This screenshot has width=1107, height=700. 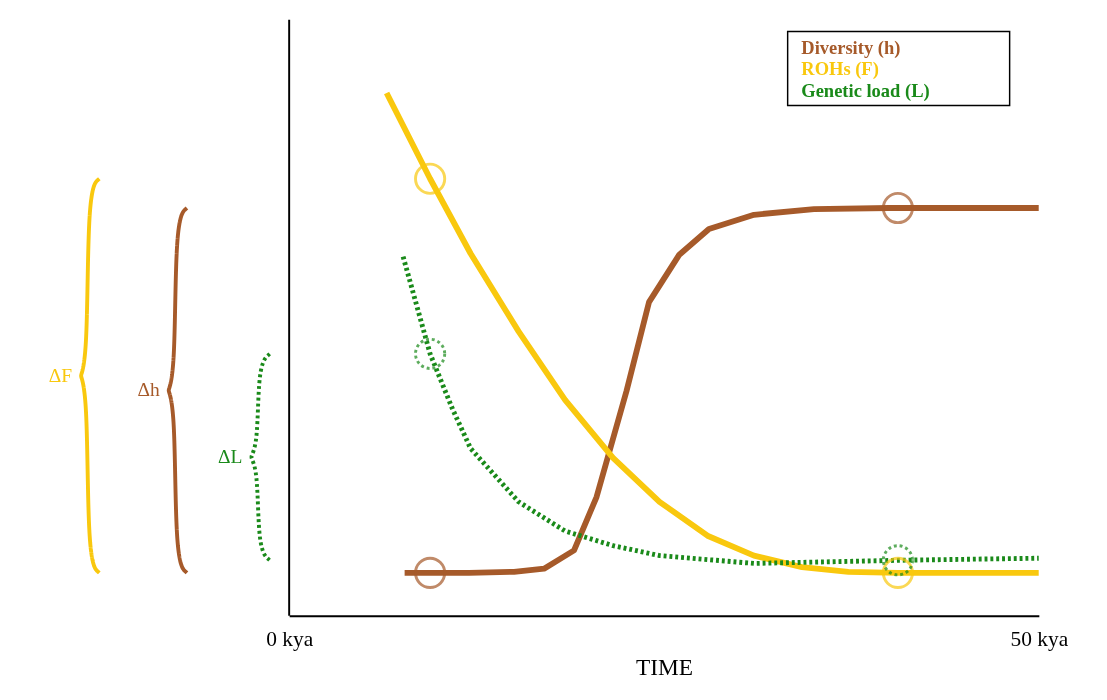 I want to click on x-axis-title: TIME, so click(x=664, y=666).